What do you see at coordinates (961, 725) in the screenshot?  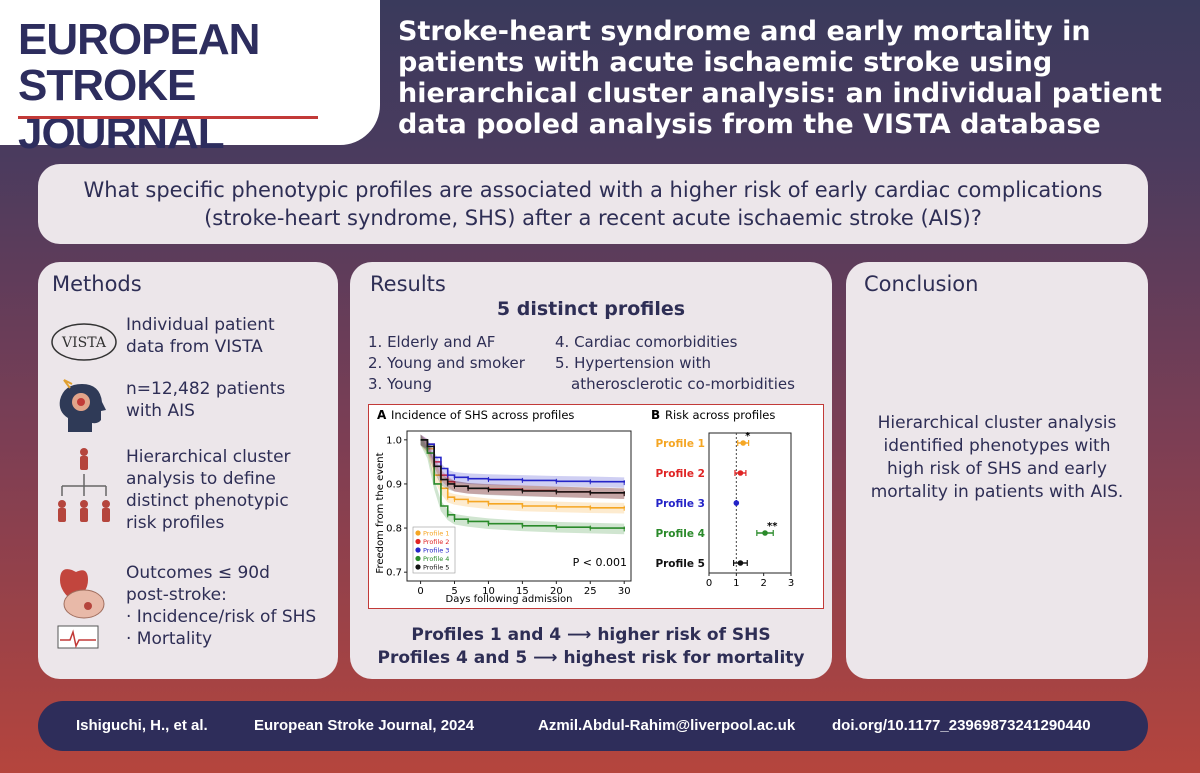 I see `footer-doi: doi.org/10.1177_23969873241290440` at bounding box center [961, 725].